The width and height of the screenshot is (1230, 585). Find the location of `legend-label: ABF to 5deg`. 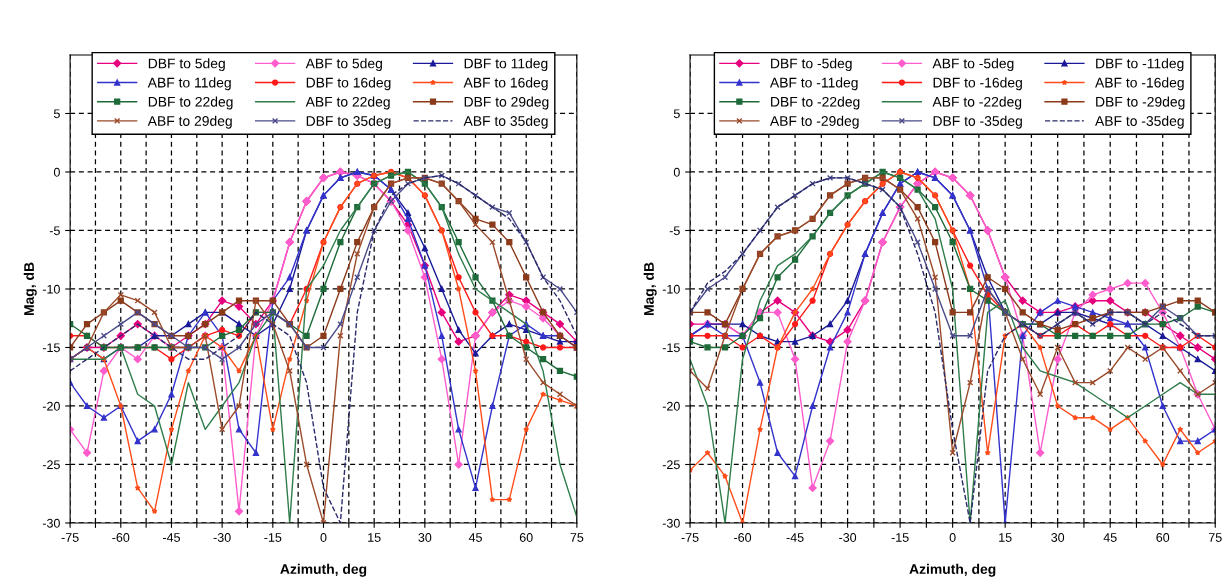

legend-label: ABF to 5deg is located at coordinates (343, 65).